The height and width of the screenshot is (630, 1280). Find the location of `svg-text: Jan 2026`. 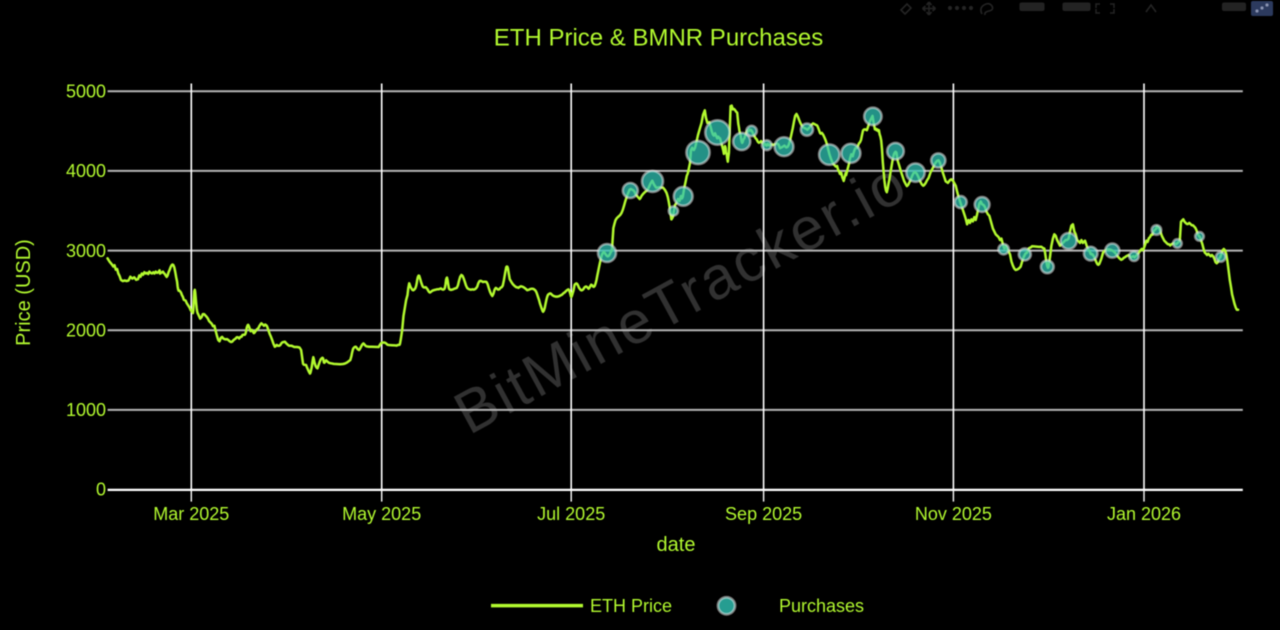

svg-text: Jan 2026 is located at coordinates (1144, 514).